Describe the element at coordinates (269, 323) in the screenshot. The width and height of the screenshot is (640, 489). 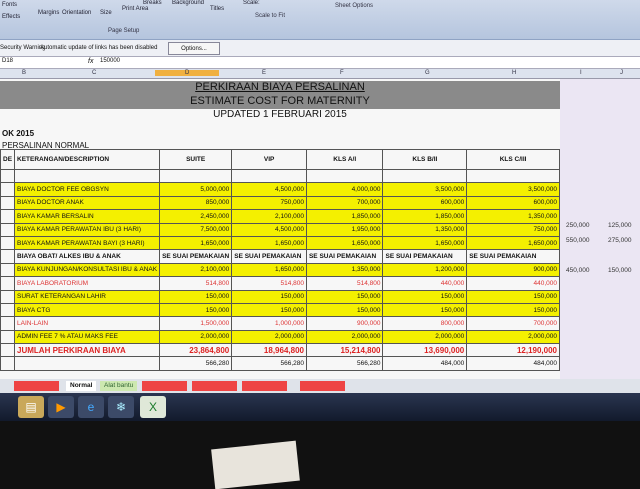
I see `value-cell: 1,000,000` at that location.